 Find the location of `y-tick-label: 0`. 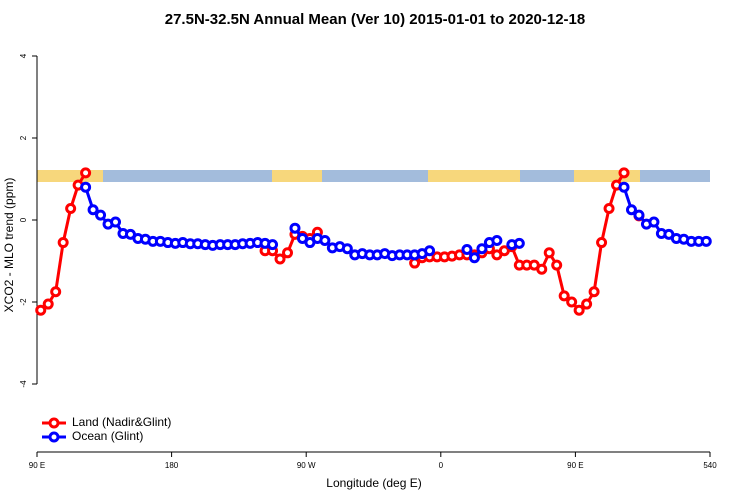

y-tick-label: 0 is located at coordinates (23, 219).